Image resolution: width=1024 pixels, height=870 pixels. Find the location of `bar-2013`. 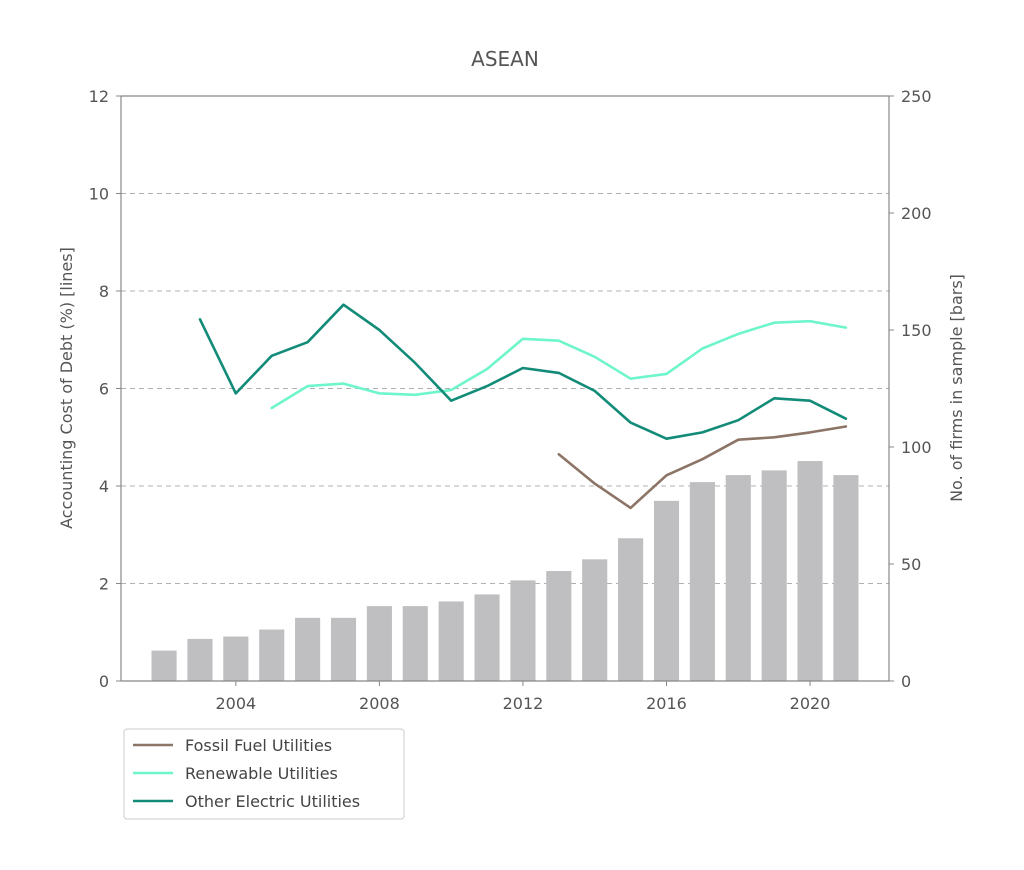

bar-2013 is located at coordinates (559, 626).